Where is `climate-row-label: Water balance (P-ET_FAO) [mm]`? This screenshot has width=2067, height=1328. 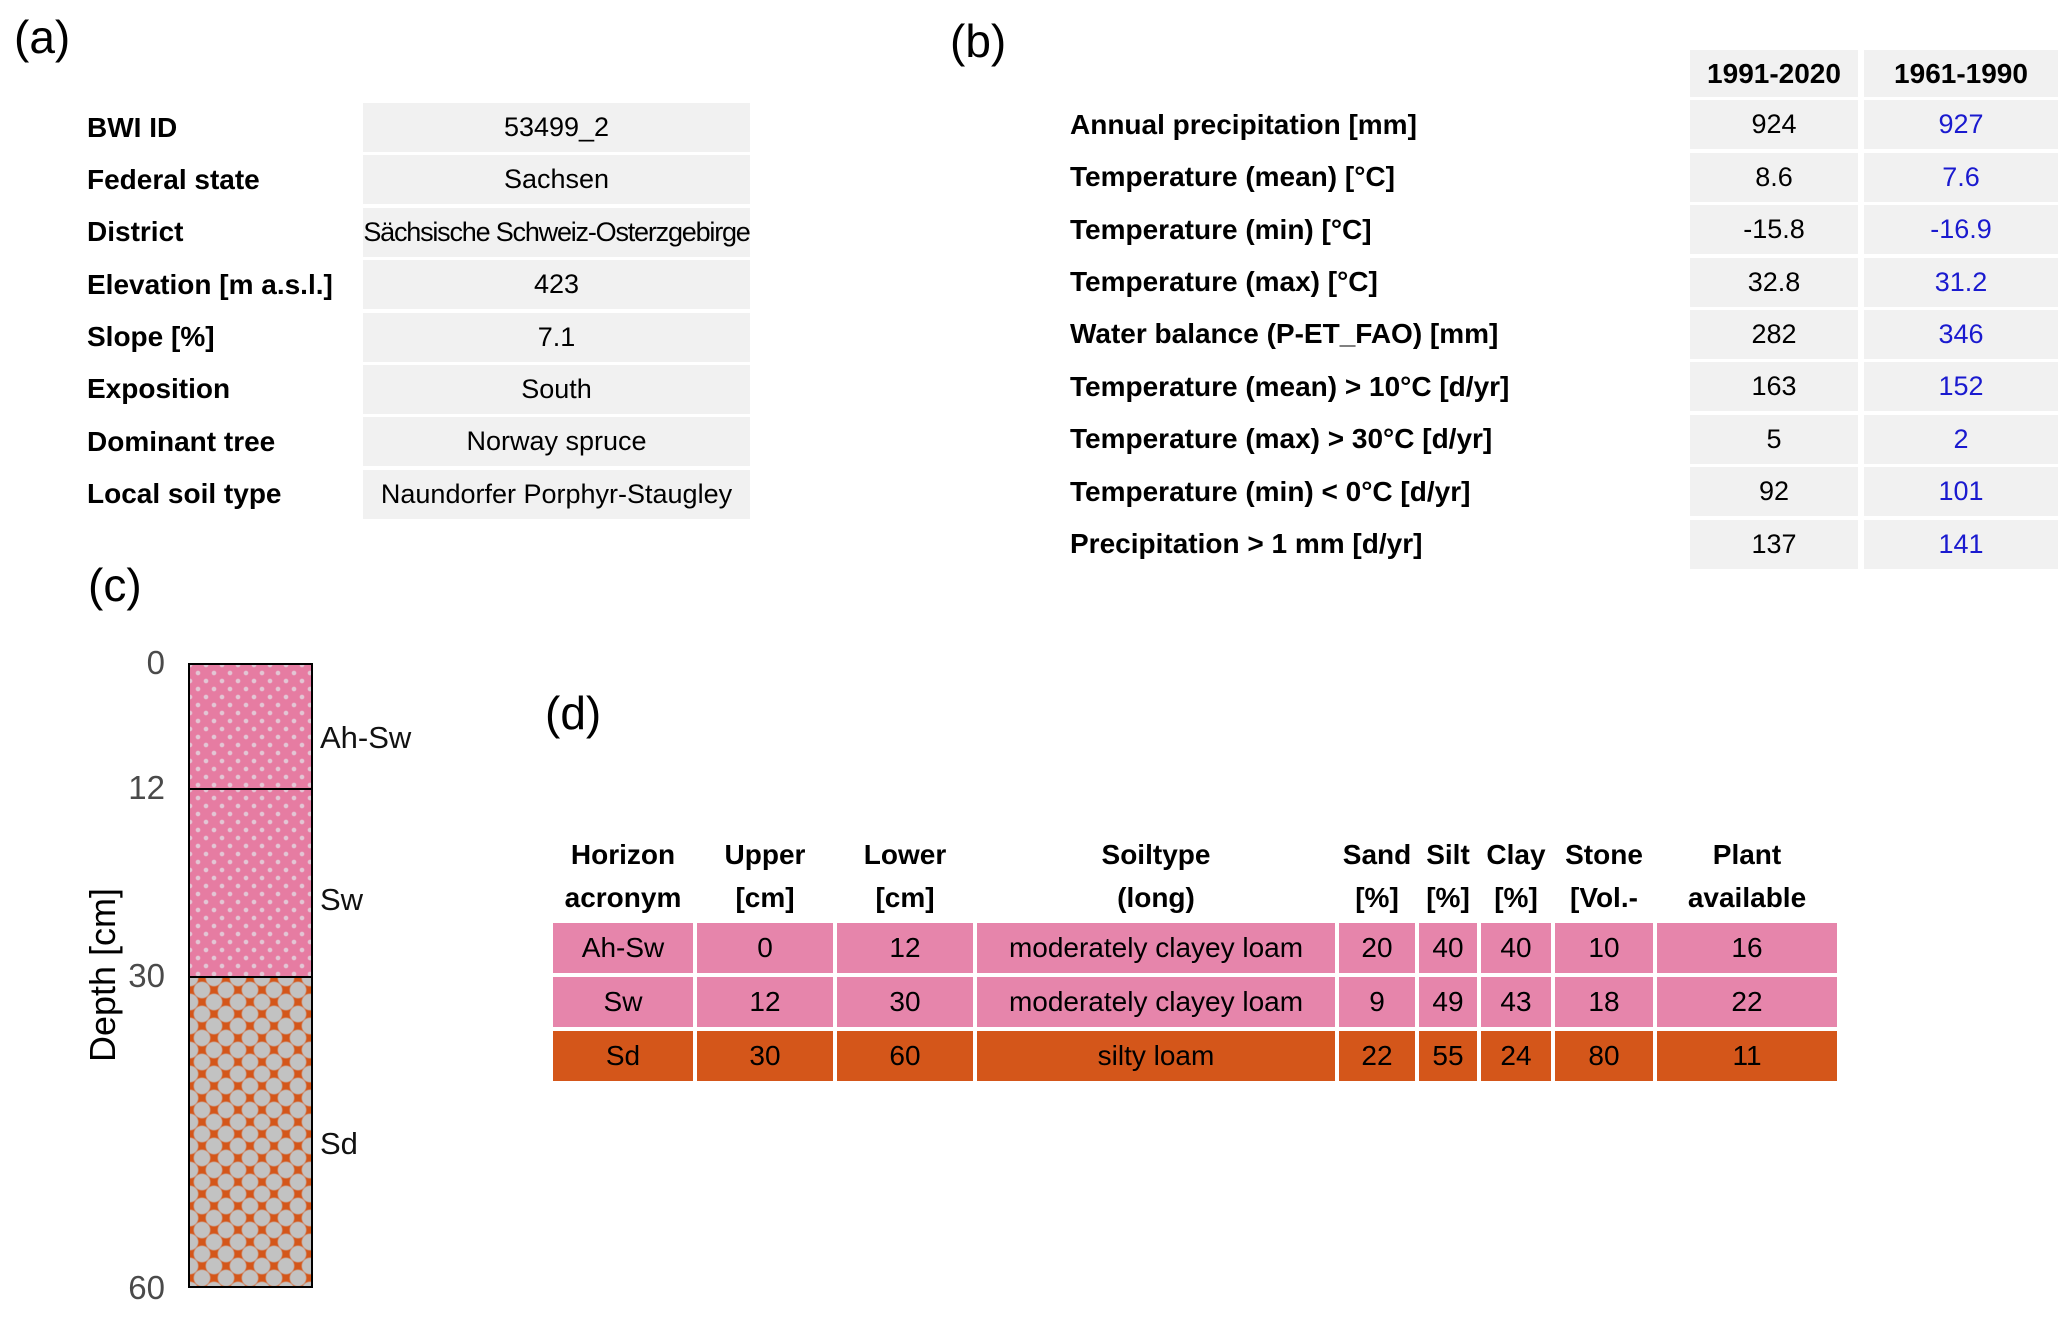
climate-row-label: Water balance (P-ET_FAO) [mm] is located at coordinates (1284, 334).